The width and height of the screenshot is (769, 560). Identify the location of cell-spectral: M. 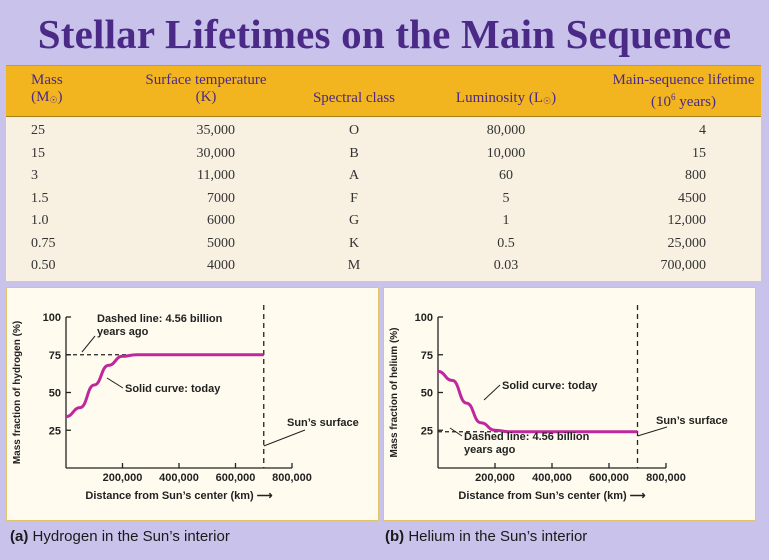
(354, 265).